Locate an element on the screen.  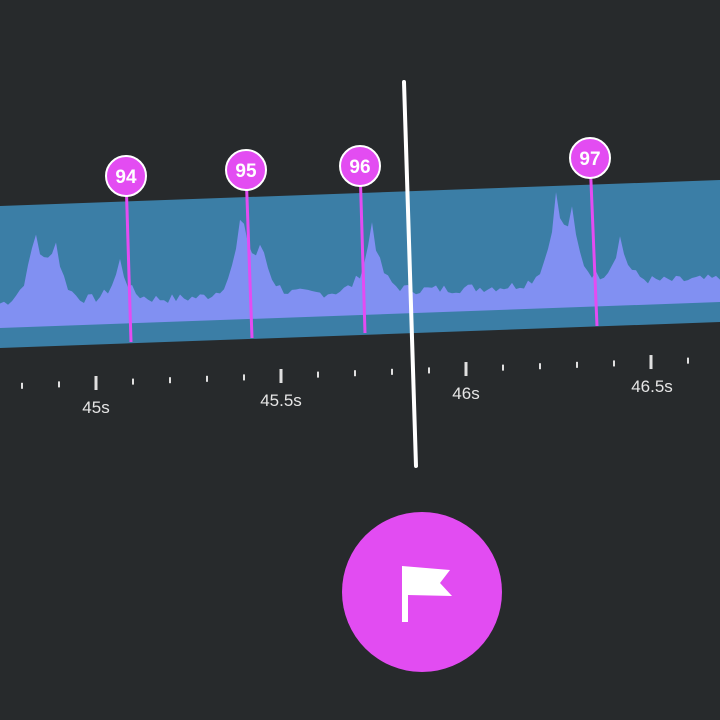
time-label: 45.5s is located at coordinates (281, 400).